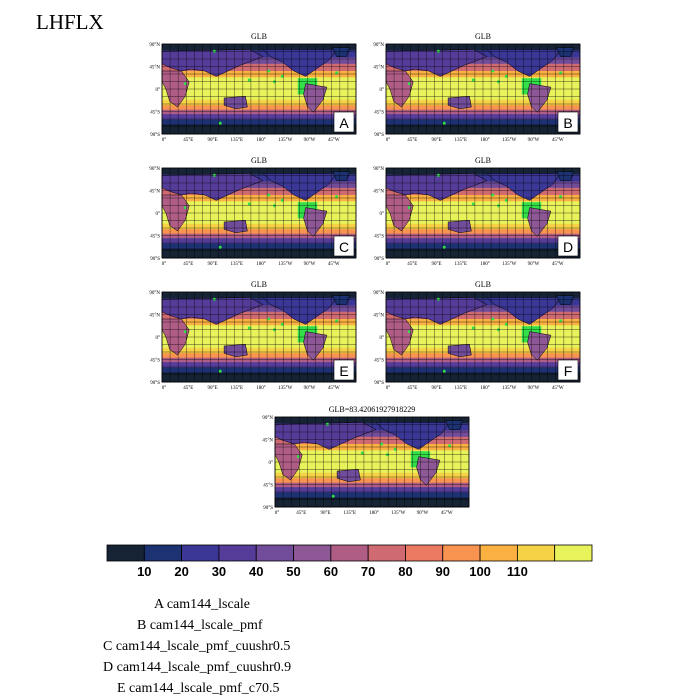 The width and height of the screenshot is (700, 700). Describe the element at coordinates (200, 625) in the screenshot. I see `legend-line-b: B cam144_lscale_pmf` at that location.